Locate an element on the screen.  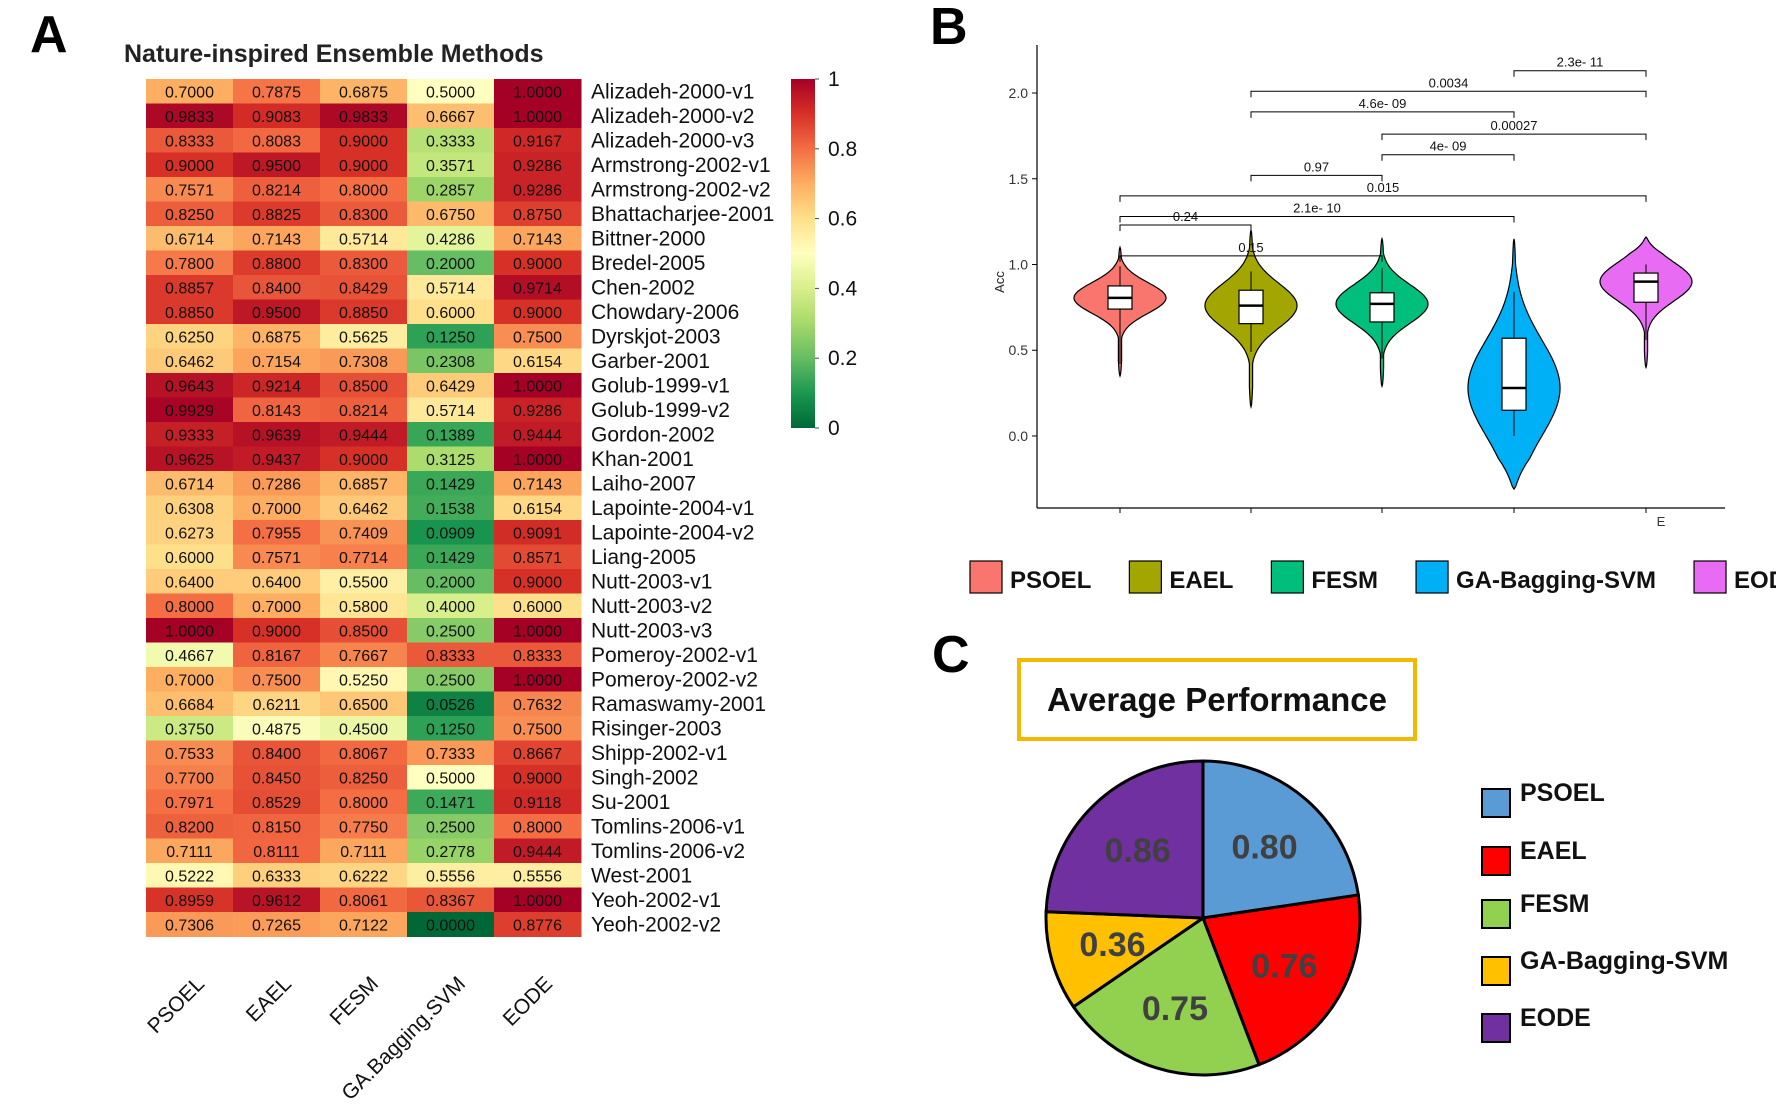
colorbar-tick-label: 0.8 is located at coordinates (842, 149).